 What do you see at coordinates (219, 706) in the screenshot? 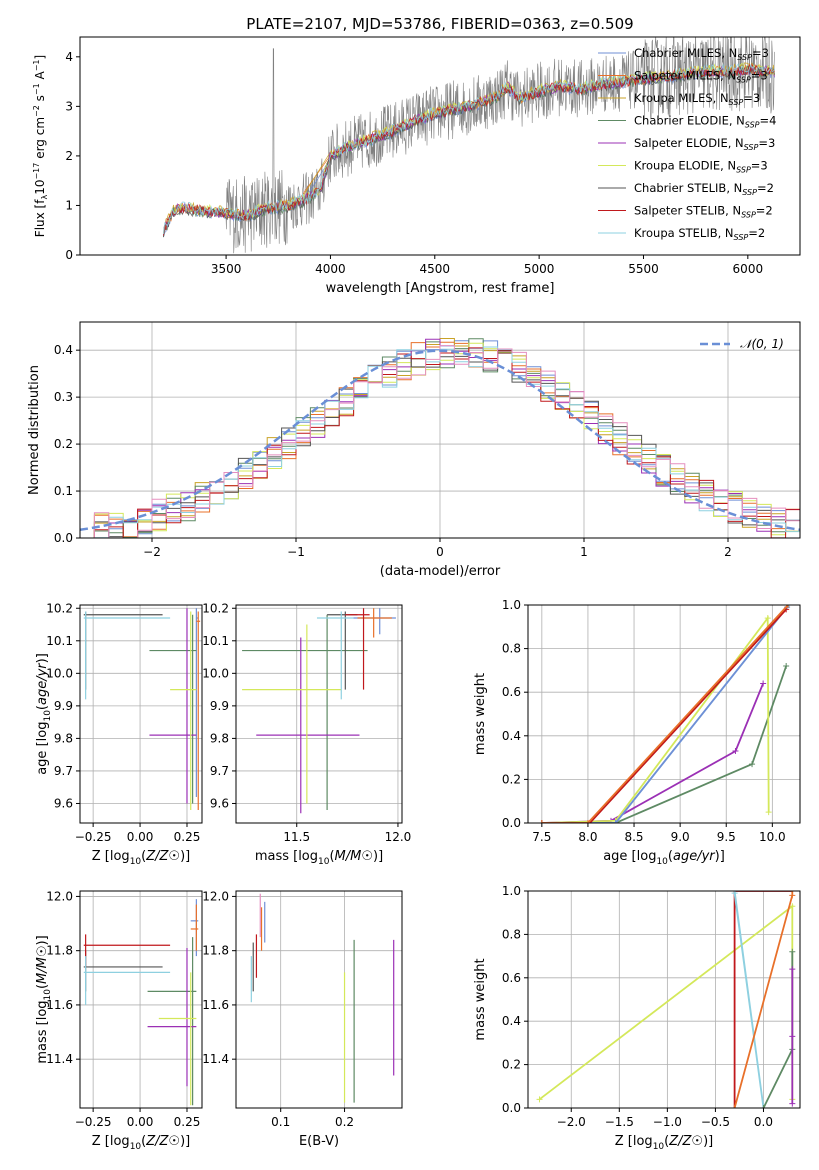
I see `y-tick-label: 9.9` at bounding box center [219, 706].